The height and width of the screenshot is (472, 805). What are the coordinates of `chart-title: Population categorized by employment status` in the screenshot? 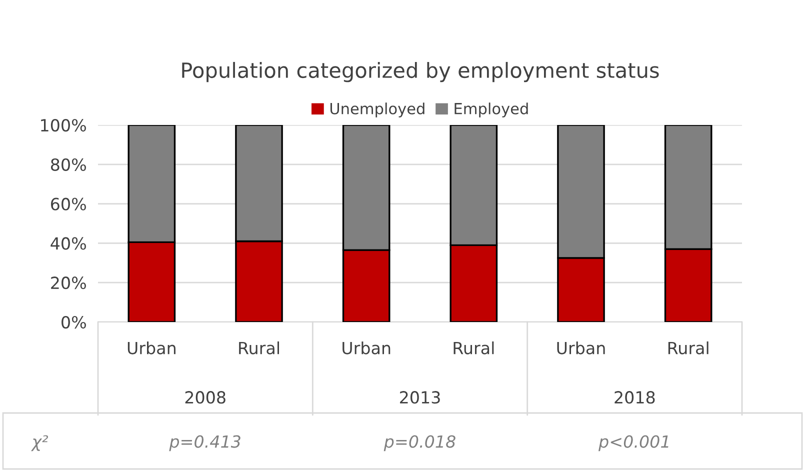 It's located at (420, 72).